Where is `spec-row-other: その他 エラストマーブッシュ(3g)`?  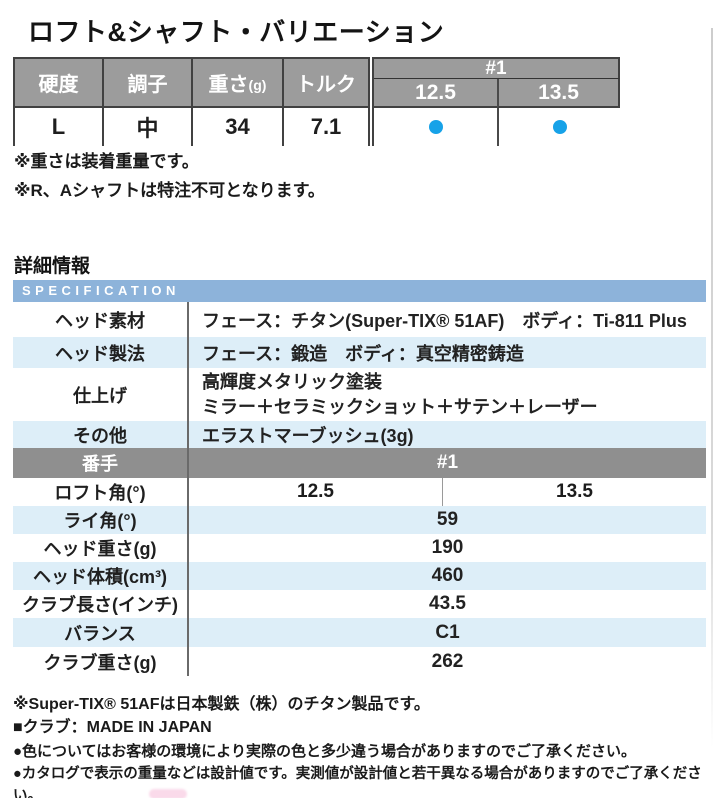
spec-row-other: その他 エラストマーブッシュ(3g) is located at coordinates (359, 434).